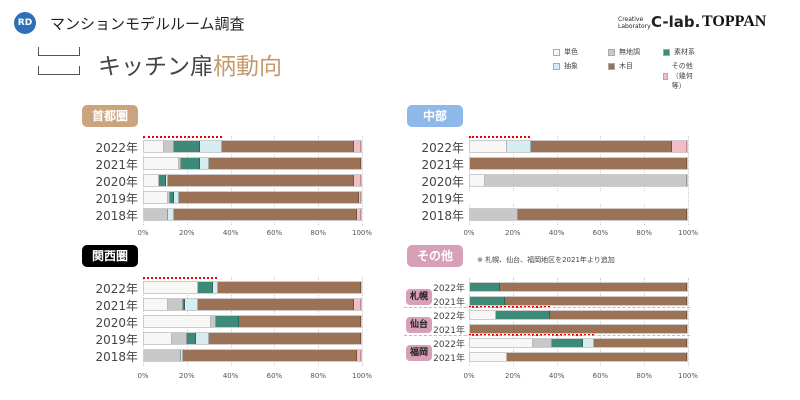  I want to click on note-text: ※ 札幌、仙台、福岡地区を2021年より追加, so click(546, 260).